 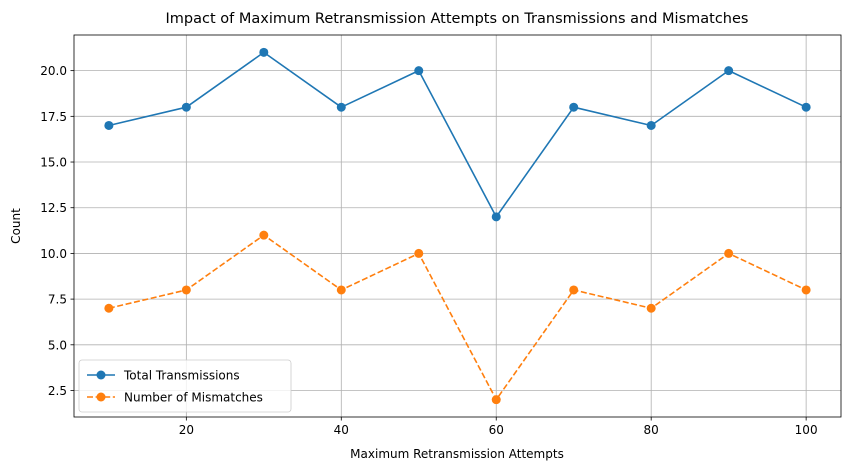 What do you see at coordinates (57, 300) in the screenshot?
I see `y-tick-label: 7.5` at bounding box center [57, 300].